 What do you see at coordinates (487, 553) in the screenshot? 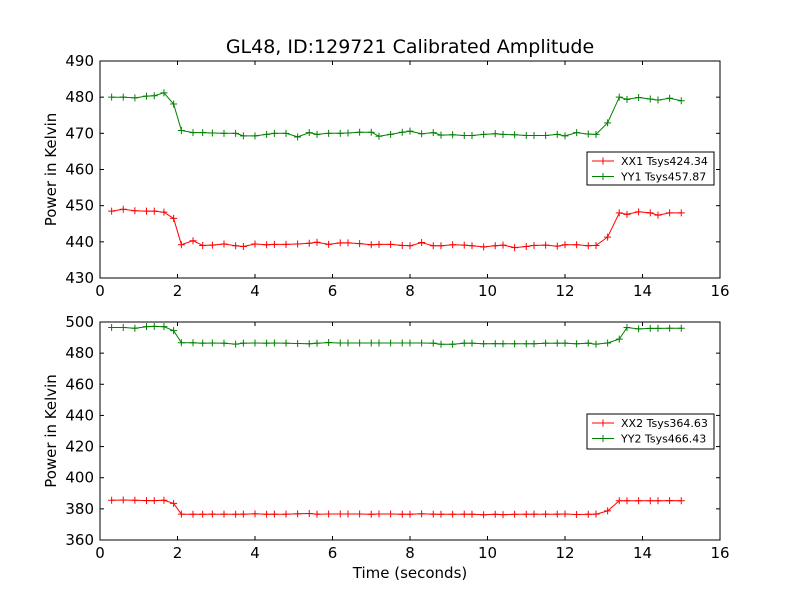
I see `x-tick-label: 10` at bounding box center [487, 553].